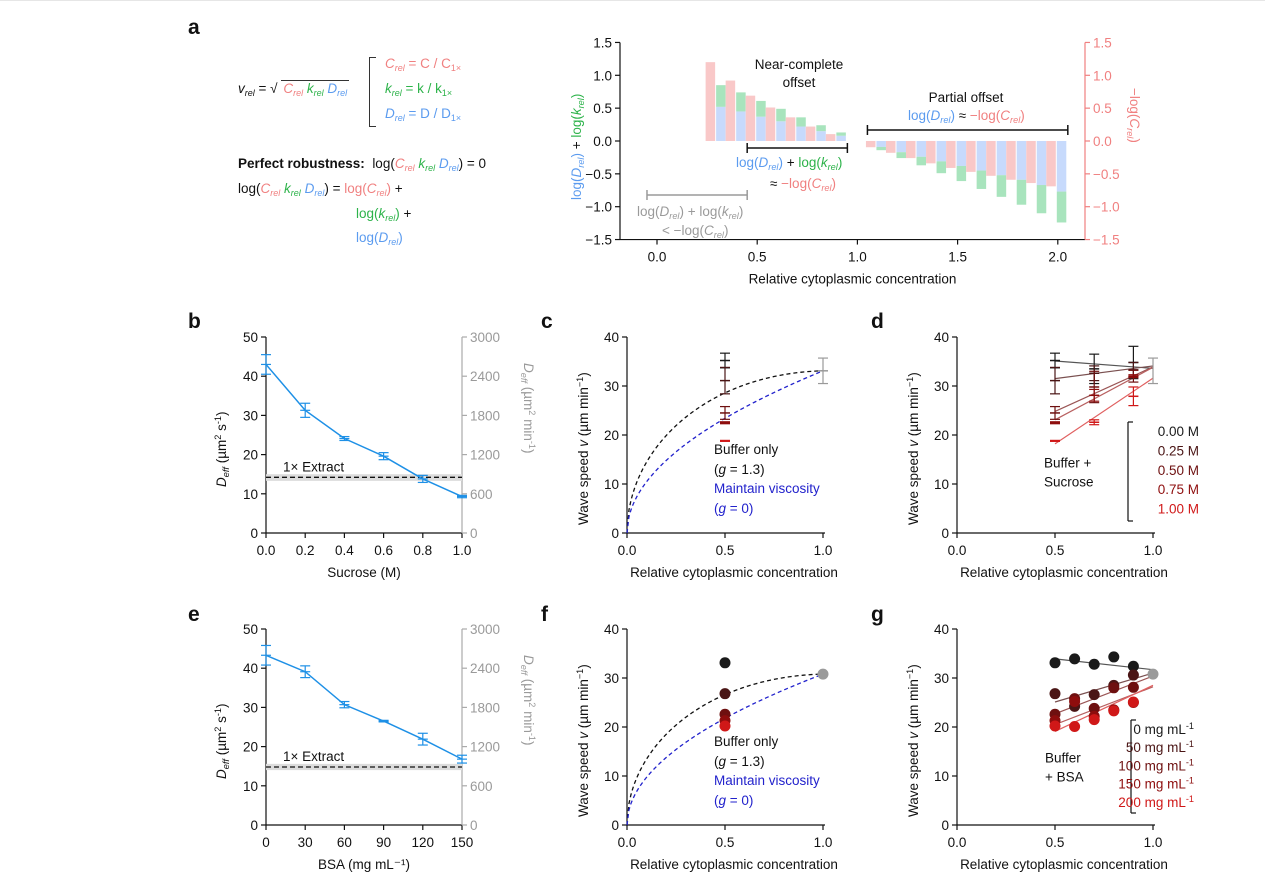 This screenshot has height=881, width=1265. Describe the element at coordinates (371, 188) in the screenshot. I see `eq-c: C` at that location.